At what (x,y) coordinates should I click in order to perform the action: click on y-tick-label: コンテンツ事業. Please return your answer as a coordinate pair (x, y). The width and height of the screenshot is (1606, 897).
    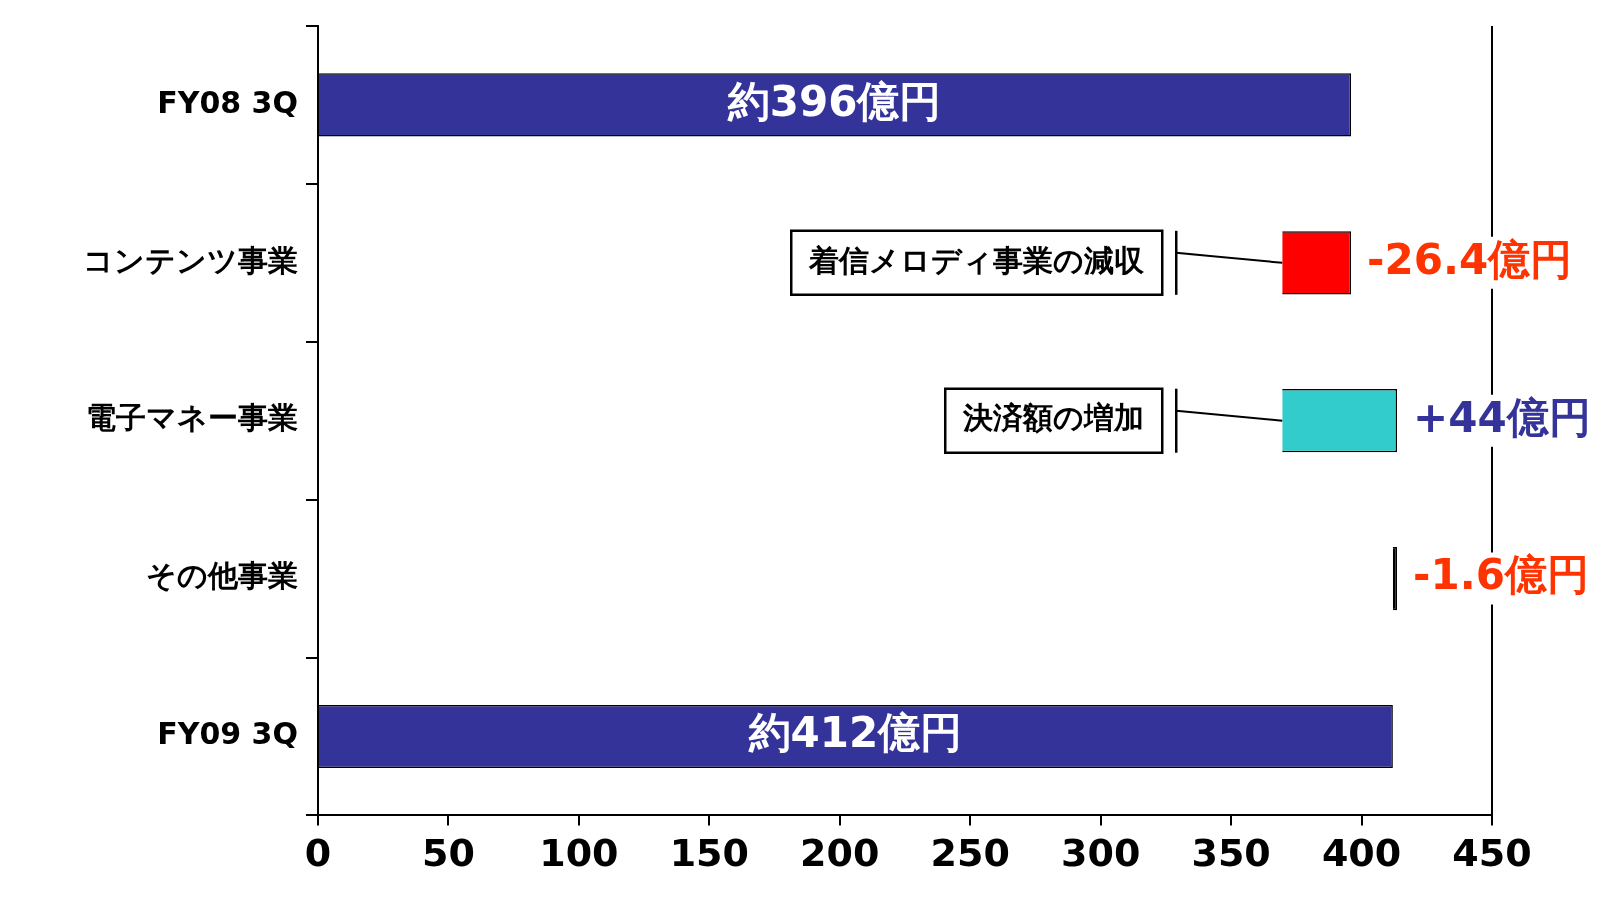
    Looking at the image, I should click on (190, 260).